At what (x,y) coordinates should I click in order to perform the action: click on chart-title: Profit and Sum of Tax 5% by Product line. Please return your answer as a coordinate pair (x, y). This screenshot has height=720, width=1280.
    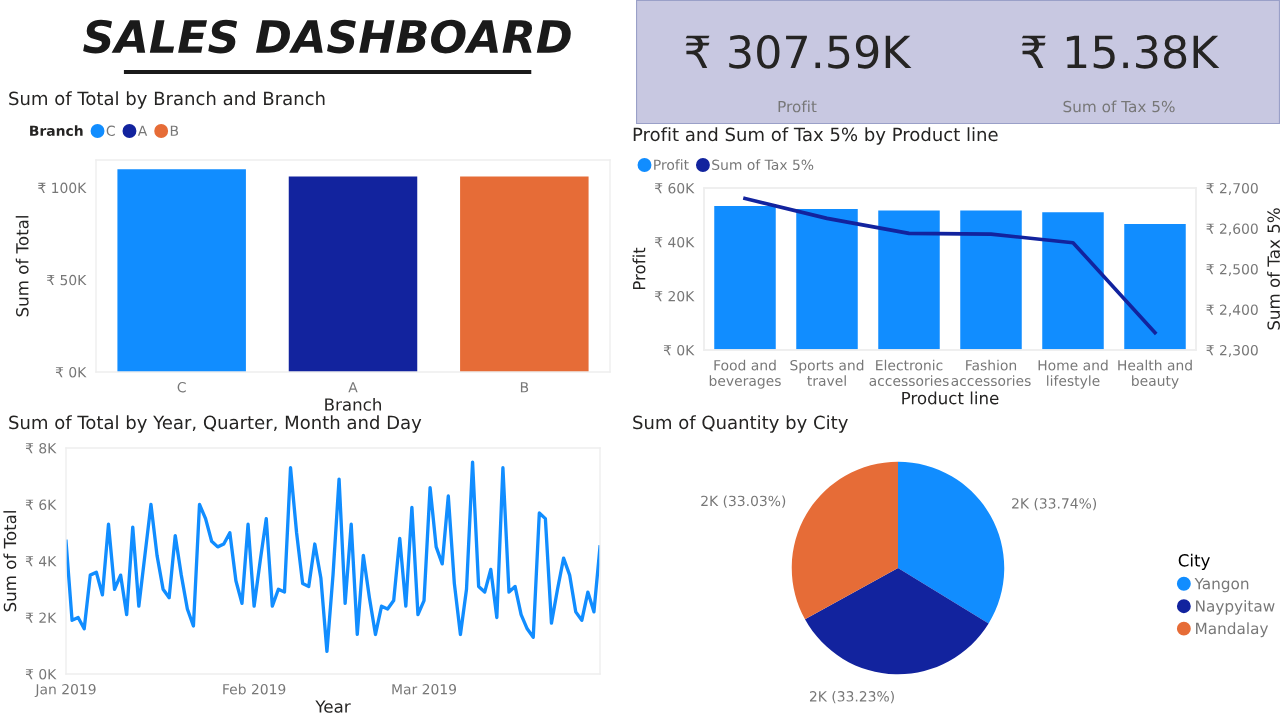
    Looking at the image, I should click on (815, 136).